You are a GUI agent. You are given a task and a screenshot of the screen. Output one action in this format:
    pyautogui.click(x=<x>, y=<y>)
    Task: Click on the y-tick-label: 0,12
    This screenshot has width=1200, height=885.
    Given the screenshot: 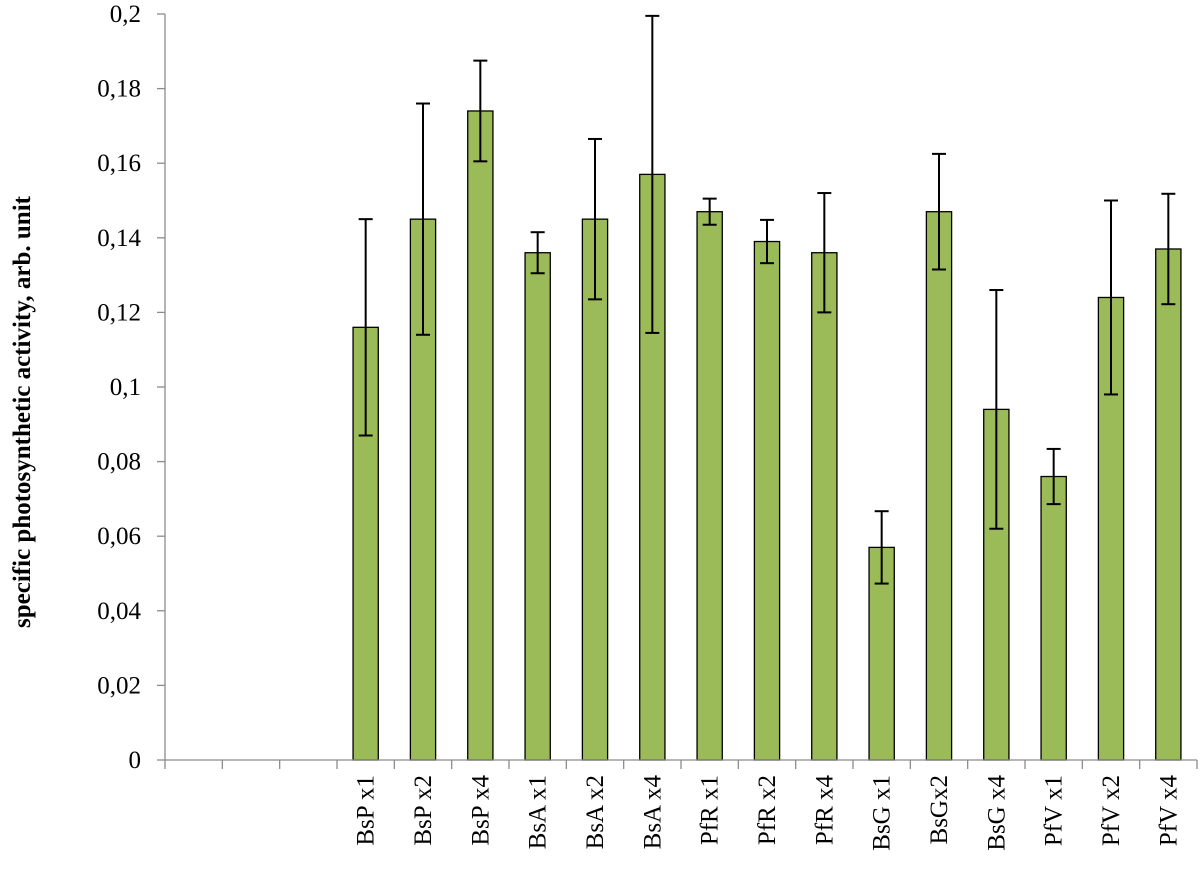 What is the action you would take?
    pyautogui.click(x=119, y=312)
    